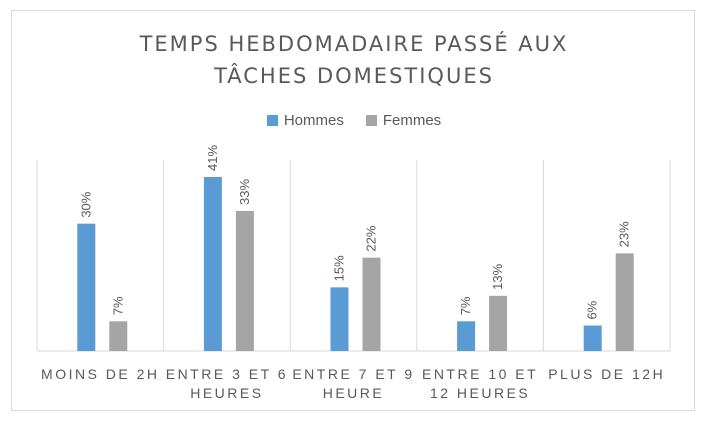 Image resolution: width=708 pixels, height=422 pixels. What do you see at coordinates (371, 120) in the screenshot?
I see `legend-swatch-femmes` at bounding box center [371, 120].